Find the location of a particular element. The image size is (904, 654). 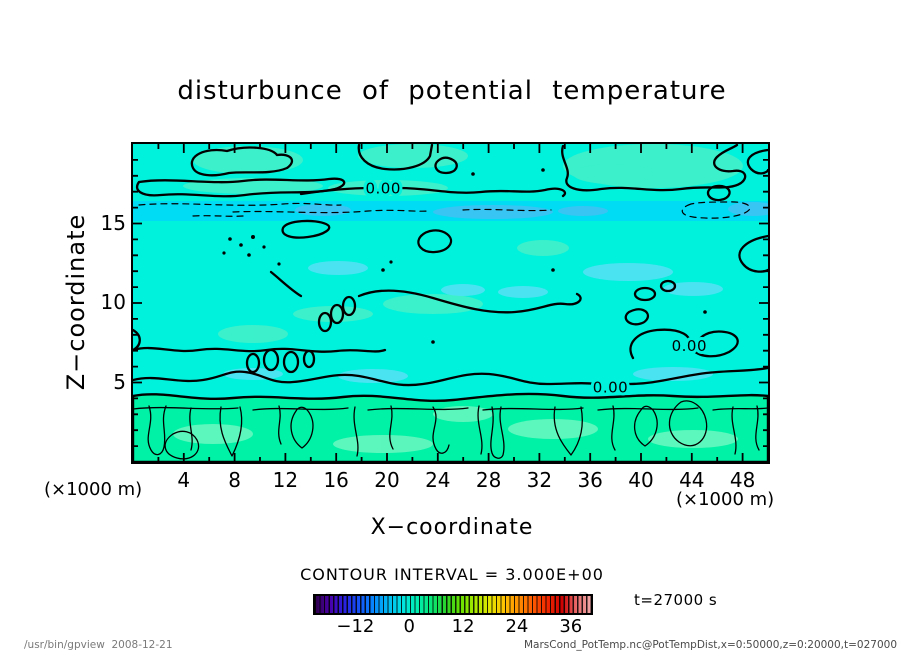

x-axis-units: (×1000 m) is located at coordinates (725, 499).